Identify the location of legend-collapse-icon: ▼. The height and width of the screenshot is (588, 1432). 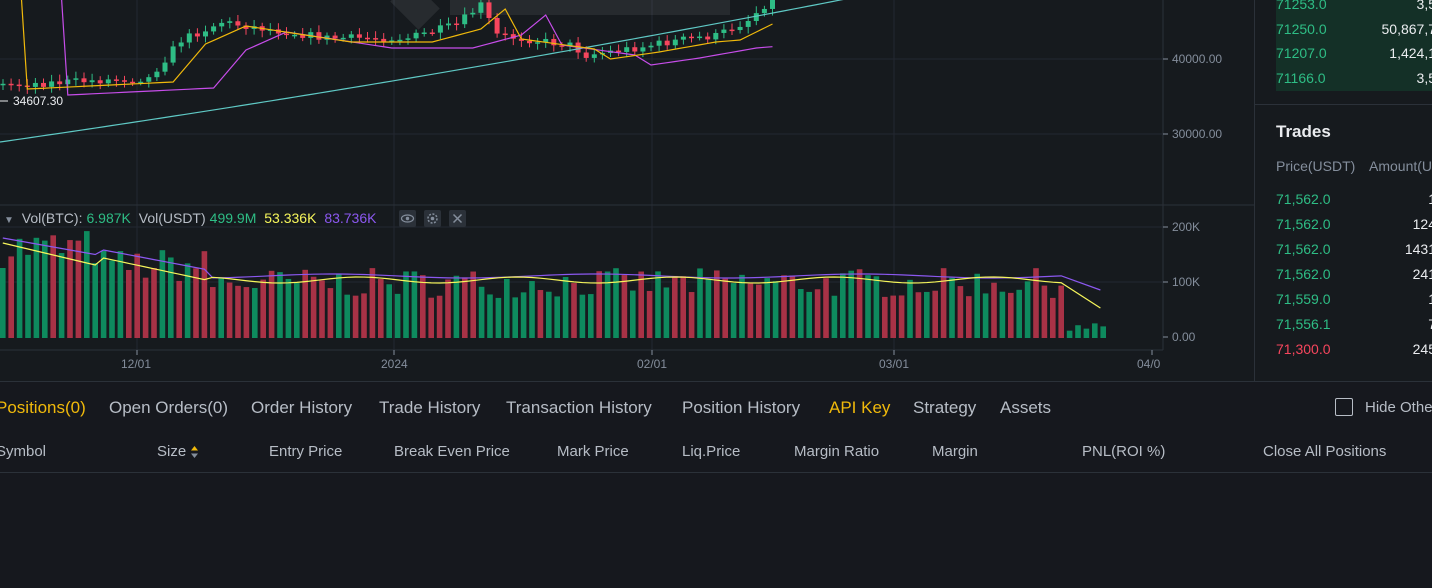
(9, 220).